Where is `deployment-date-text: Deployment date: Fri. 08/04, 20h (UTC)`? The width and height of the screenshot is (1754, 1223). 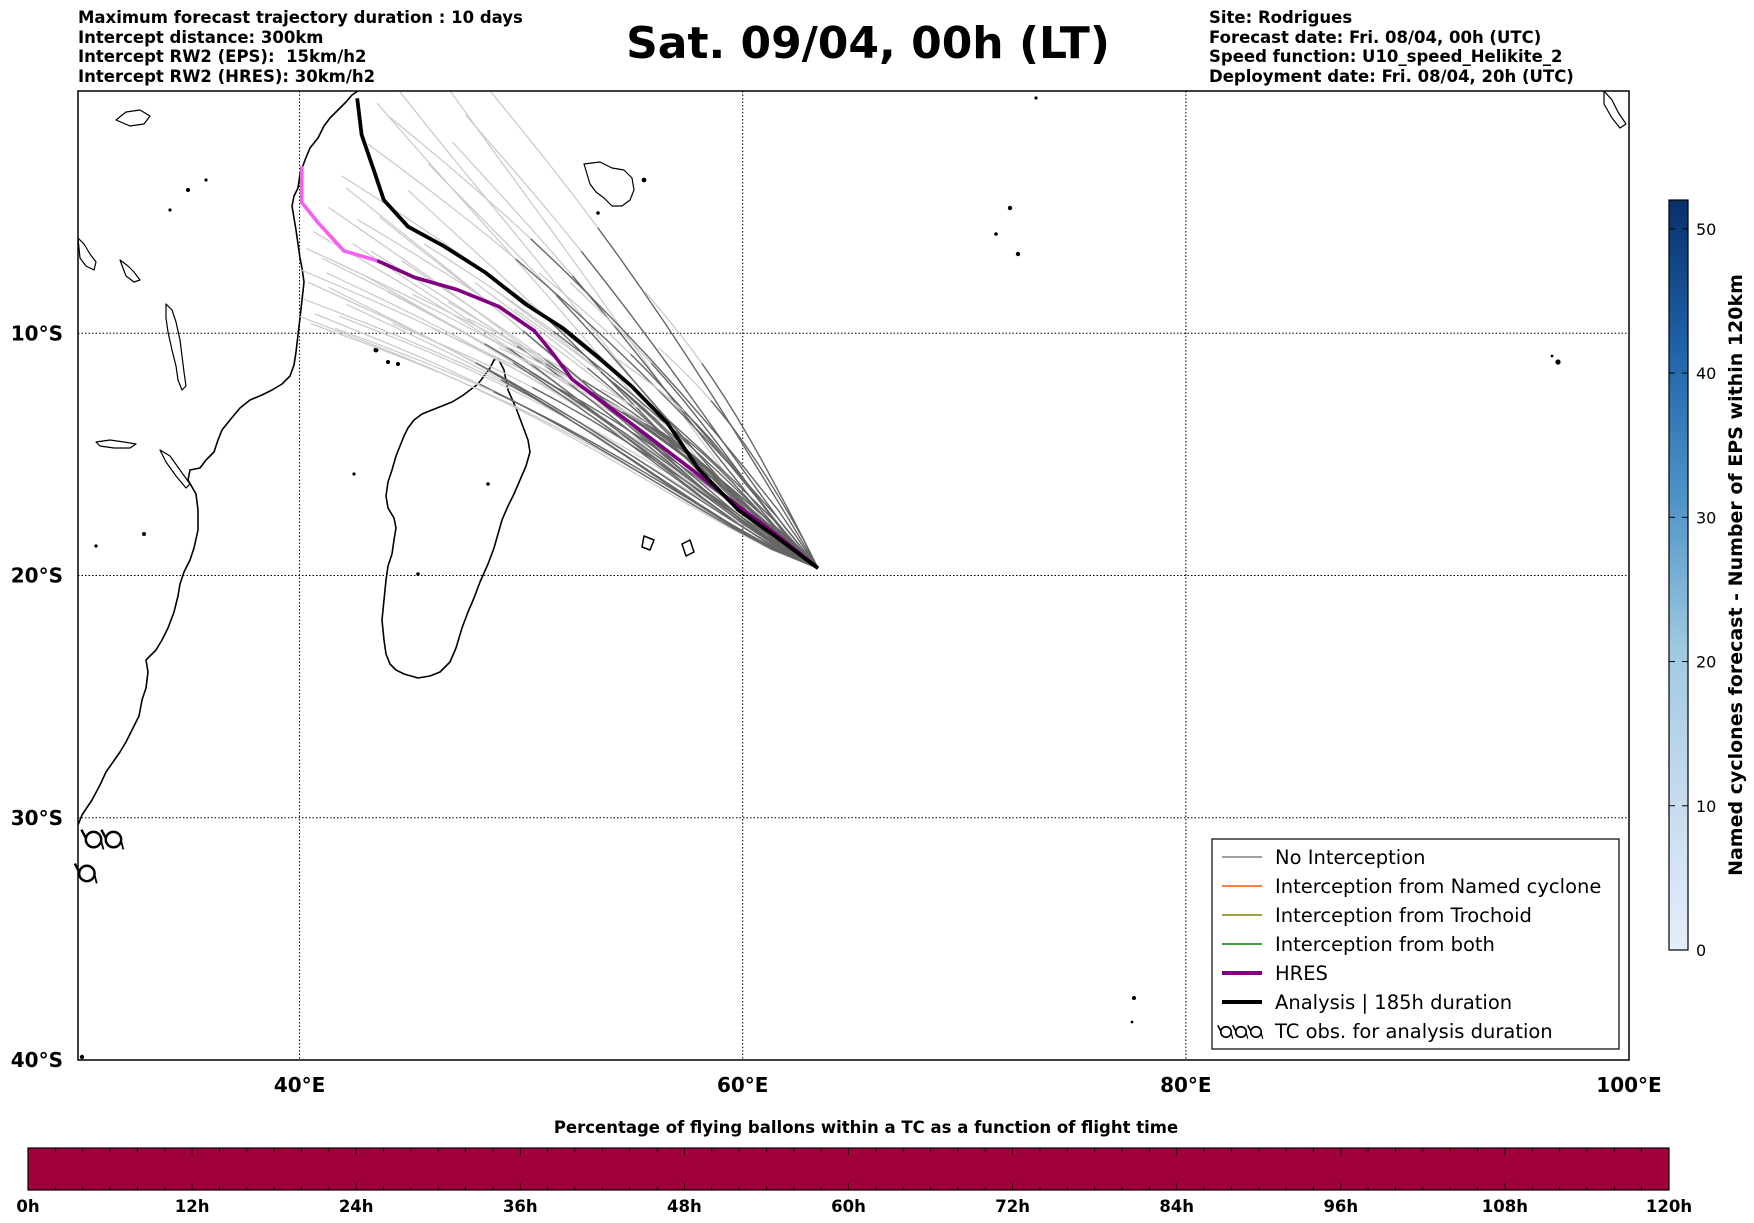
deployment-date-text: Deployment date: Fri. 08/04, 20h (UTC) is located at coordinates (1391, 76).